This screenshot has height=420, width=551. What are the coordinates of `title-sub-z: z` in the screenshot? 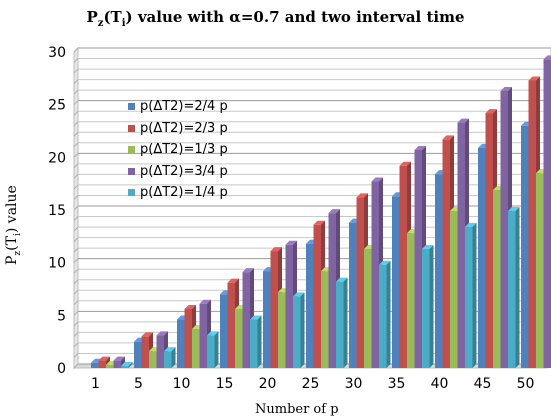 It's located at (100, 23).